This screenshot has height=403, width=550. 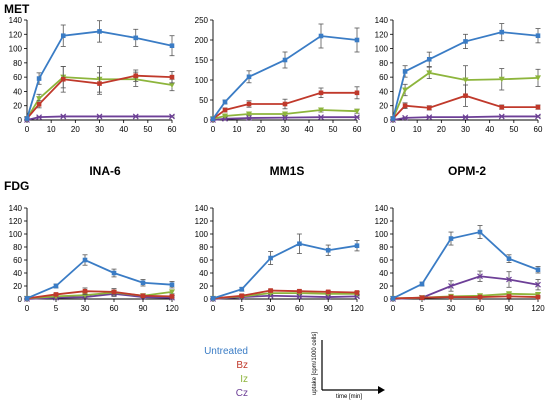 I want to click on y-tick-label: 150, so click(x=202, y=60).